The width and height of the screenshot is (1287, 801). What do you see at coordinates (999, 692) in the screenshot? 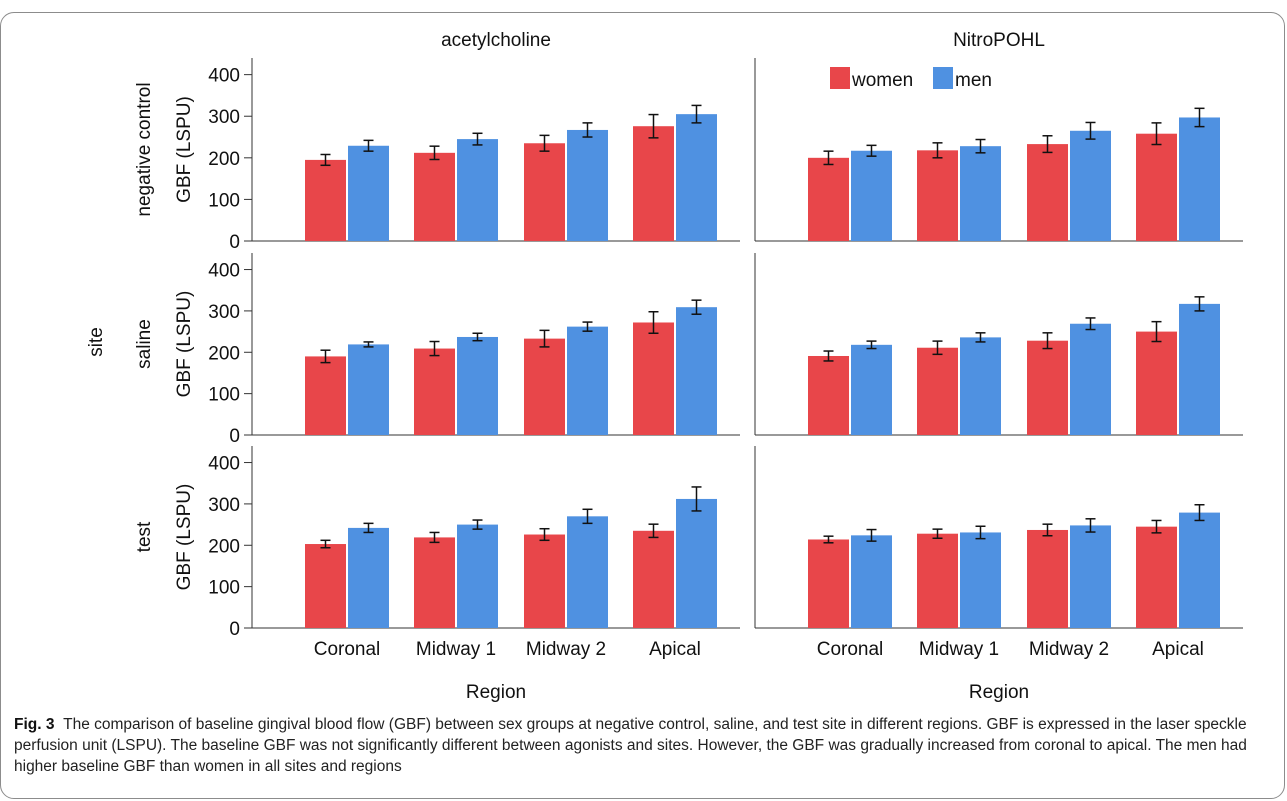
I see `x-axis-title-1: Region` at bounding box center [999, 692].